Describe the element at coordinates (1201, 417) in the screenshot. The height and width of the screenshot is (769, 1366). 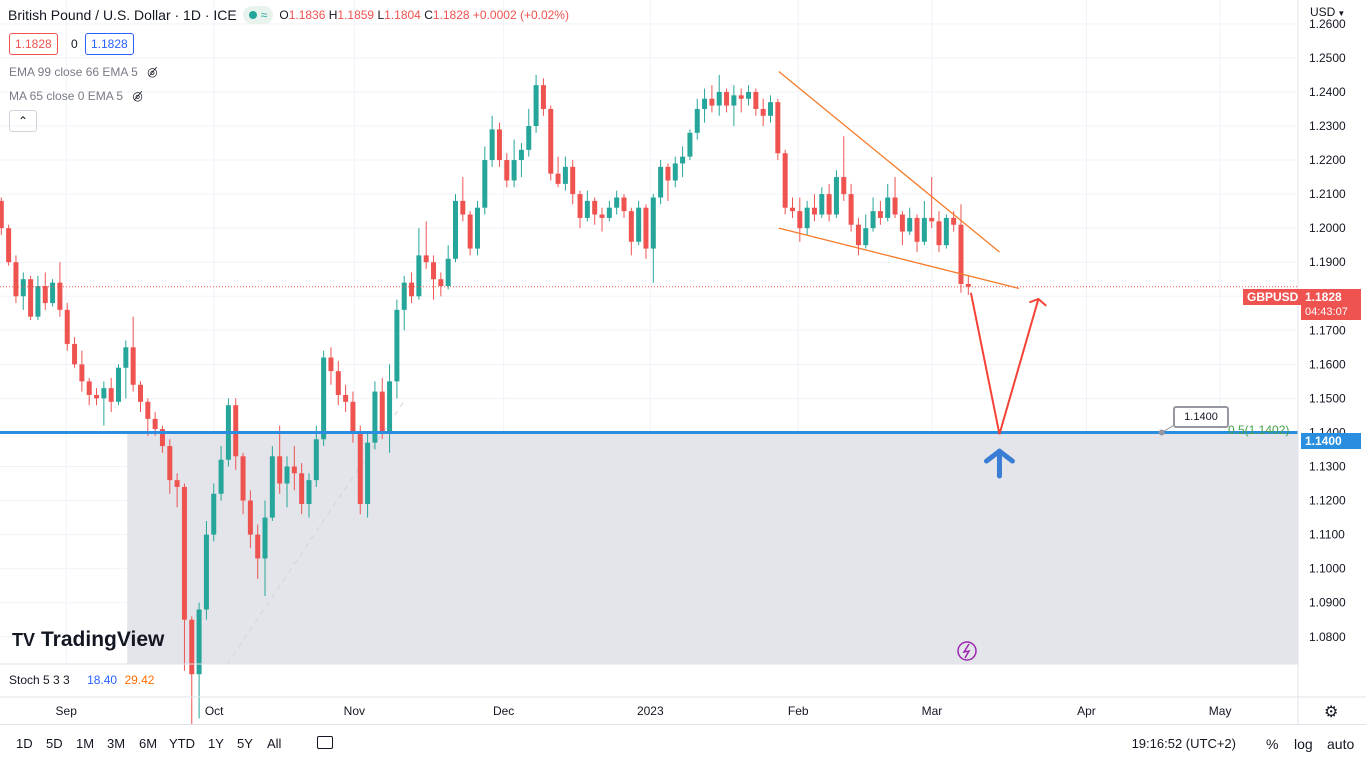
I see `price-callout: 1.1400` at that location.